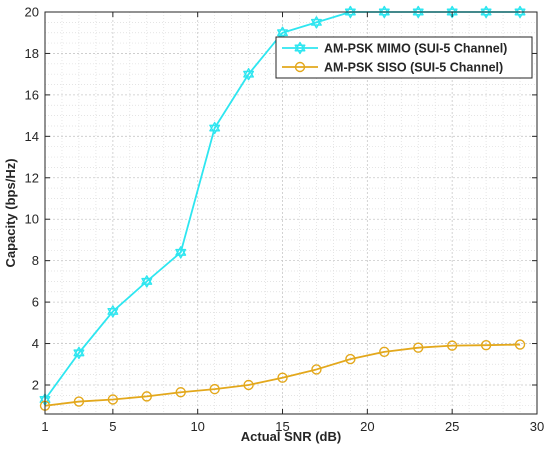 The image size is (550, 451). Describe the element at coordinates (112, 426) in the screenshot. I see `x-tick-label: 5` at that location.